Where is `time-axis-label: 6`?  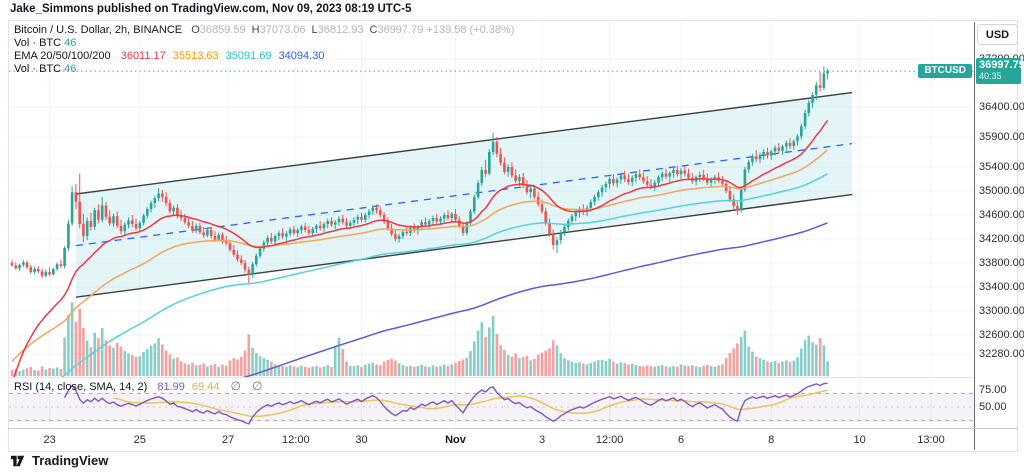 time-axis-label: 6 is located at coordinates (681, 440).